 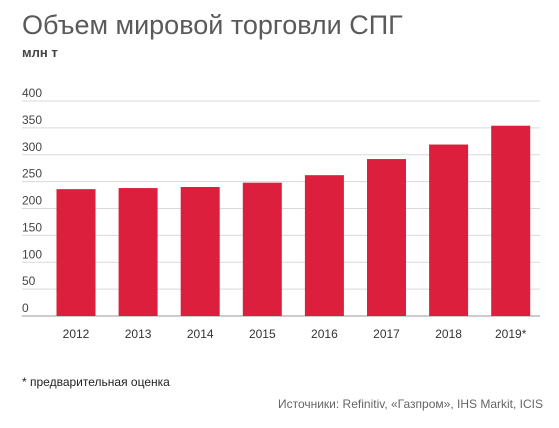 What do you see at coordinates (29, 281) in the screenshot?
I see `y-tick-label: 50` at bounding box center [29, 281].